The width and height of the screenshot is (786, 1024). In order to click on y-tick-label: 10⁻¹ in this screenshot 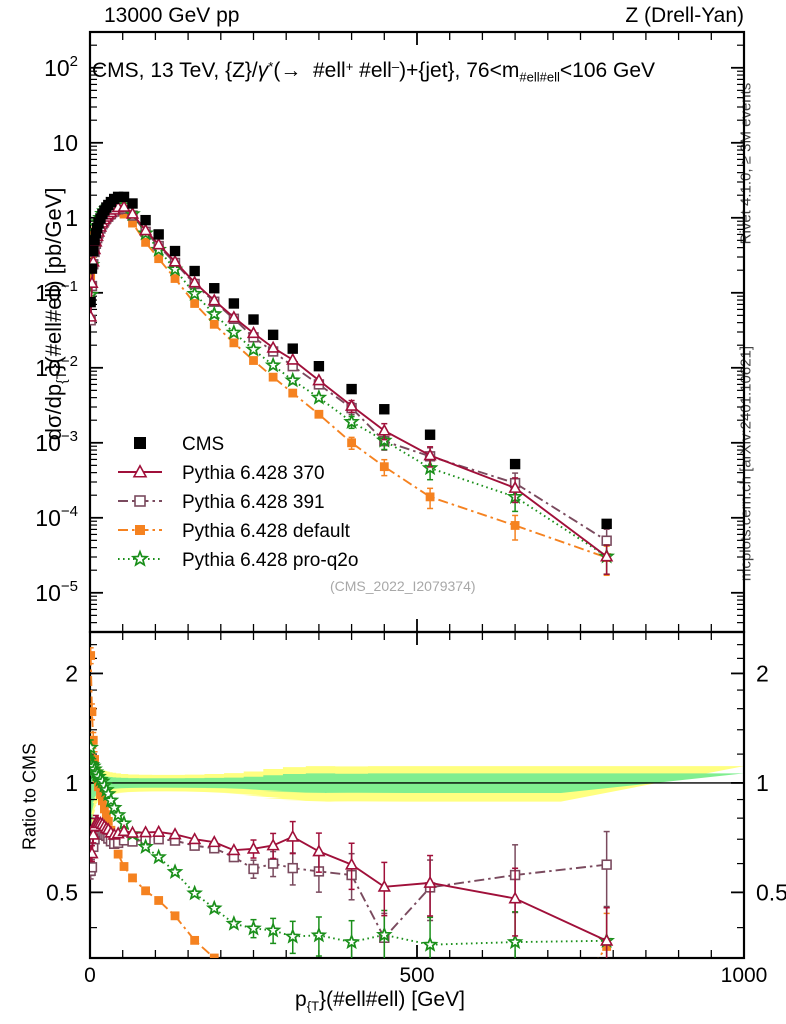, I will do `click(56, 292)`.